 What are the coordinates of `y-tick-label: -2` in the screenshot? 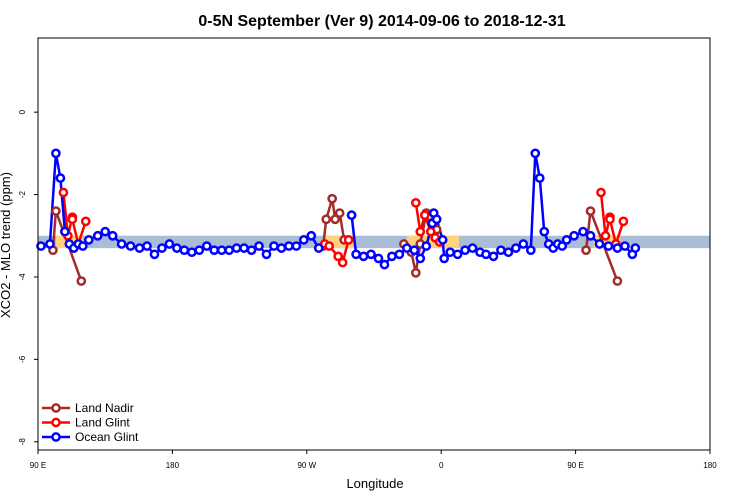 It's located at (22, 194).